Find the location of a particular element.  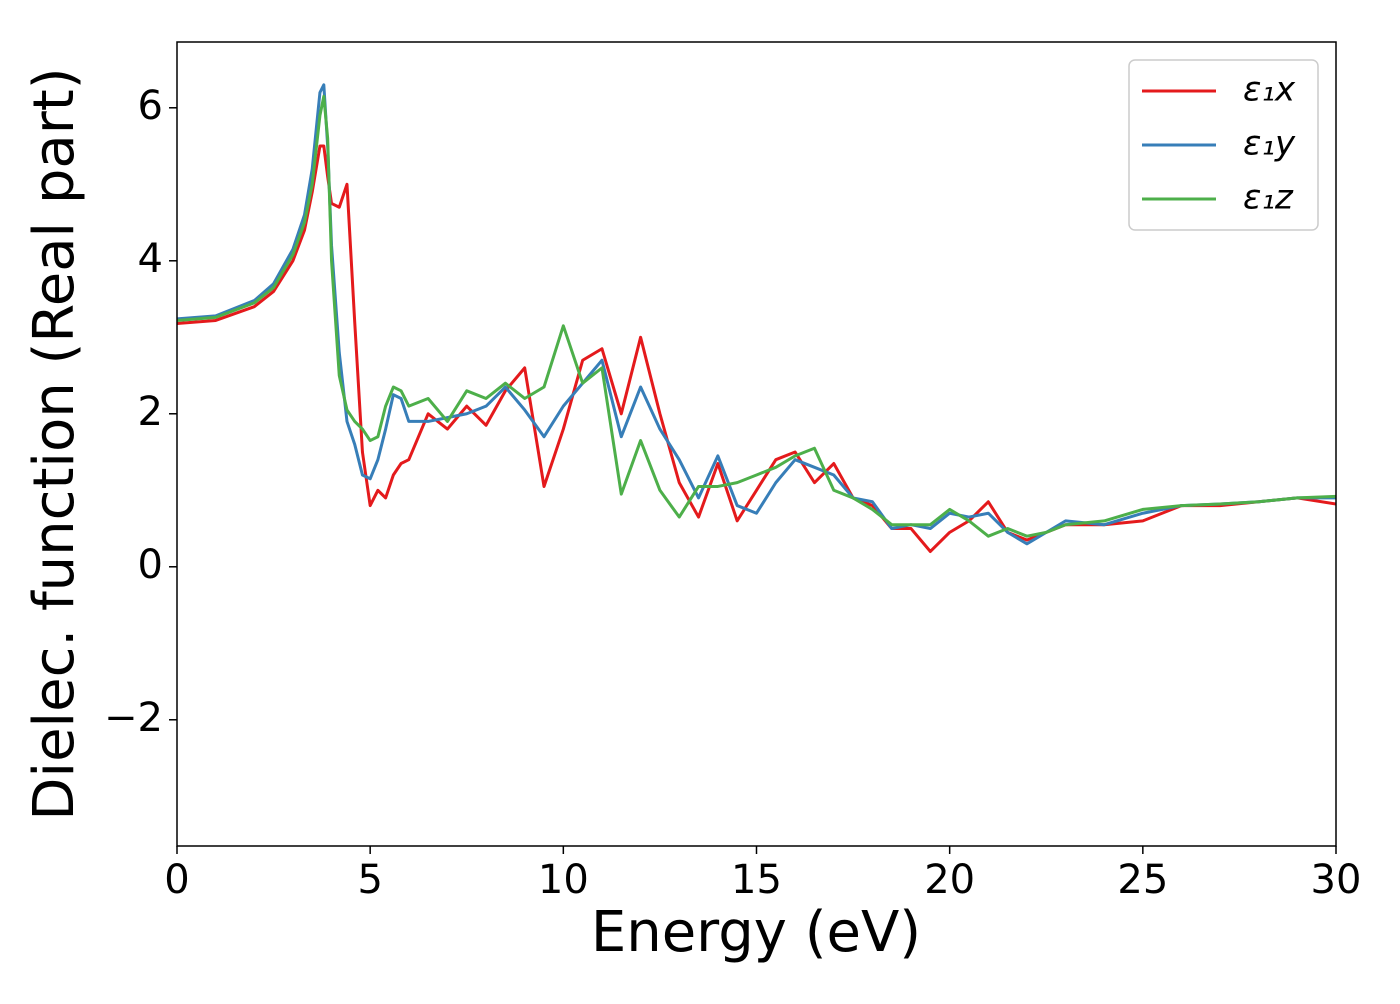

x-tick-label: 25 is located at coordinates (1142, 880).